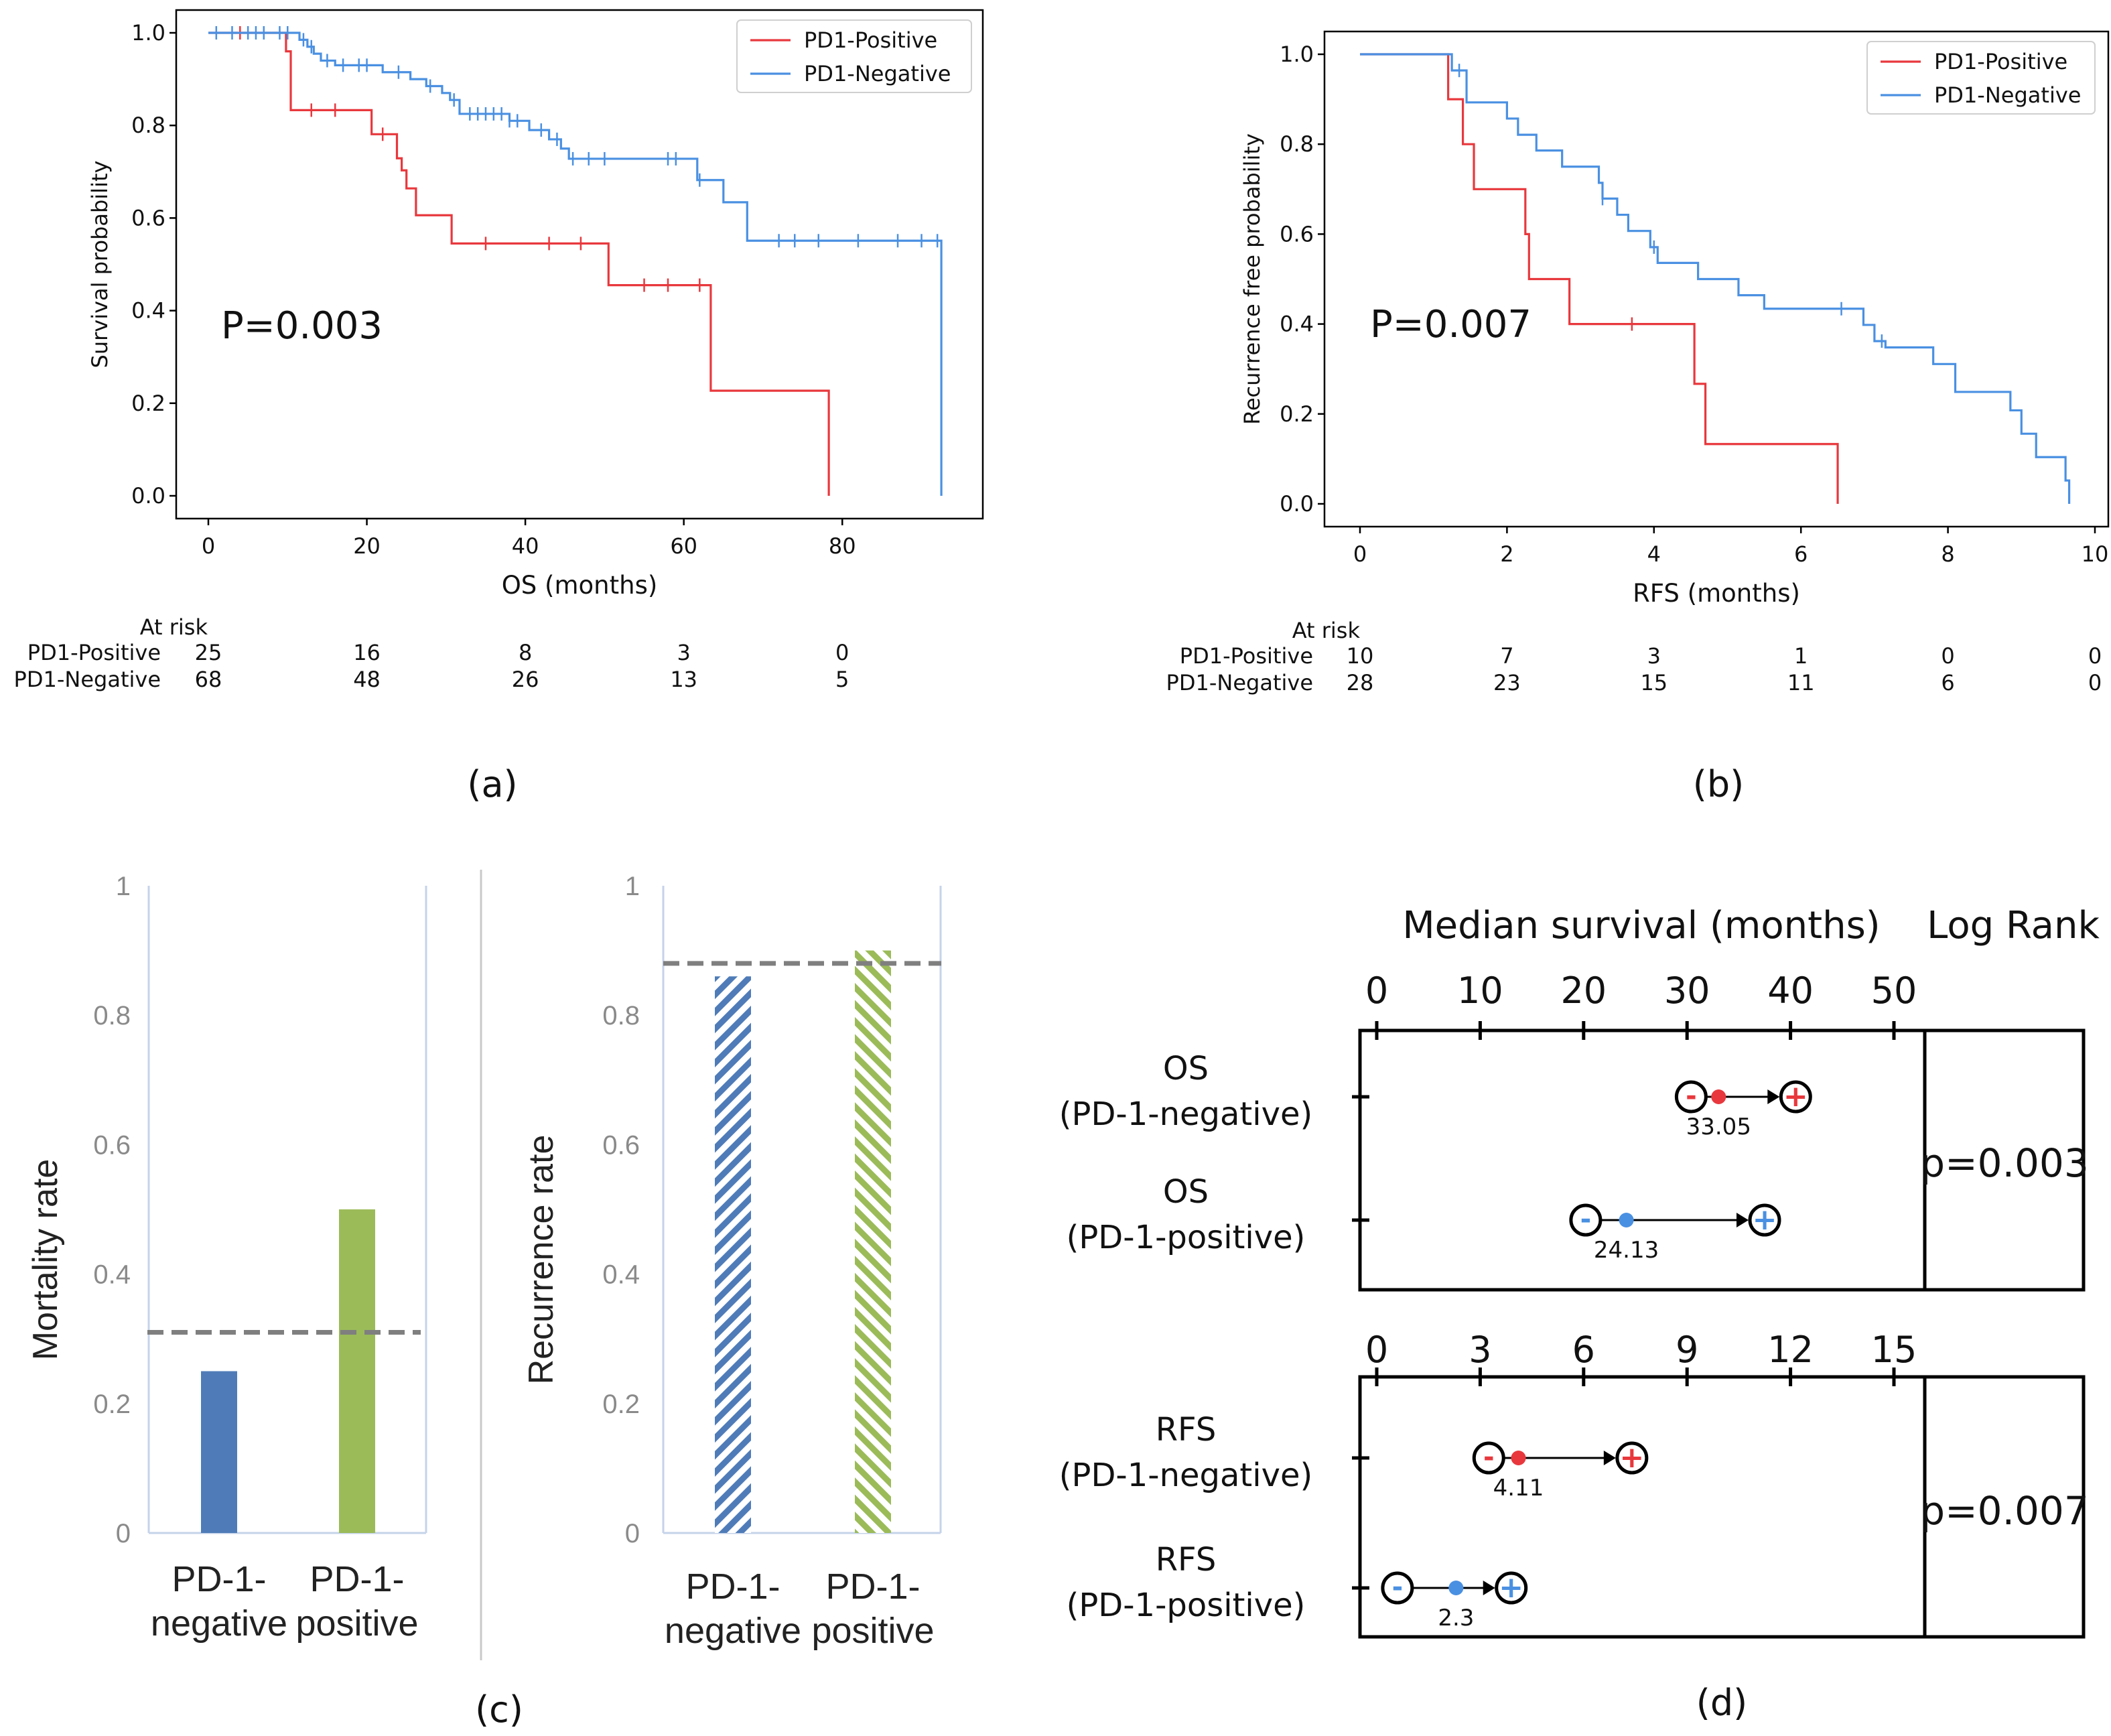 The height and width of the screenshot is (1736, 2111). I want to click on caption-d: (d), so click(1722, 1703).